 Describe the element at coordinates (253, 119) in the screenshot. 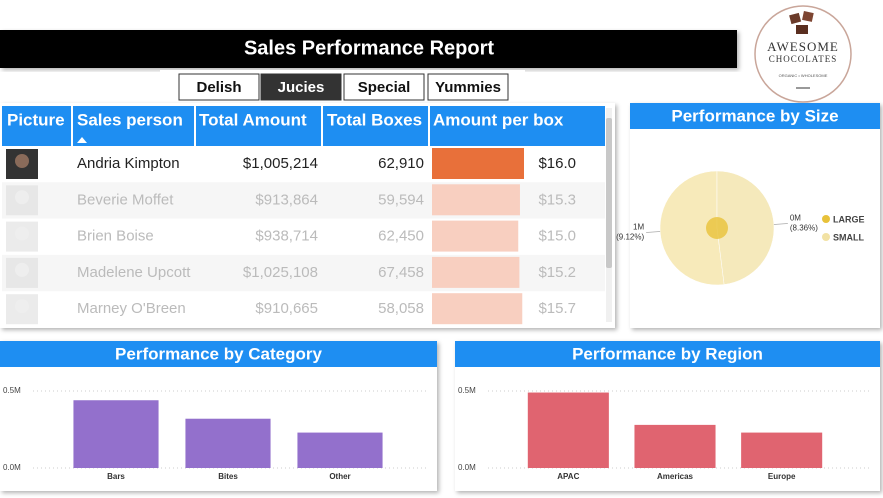

I see `column-header: Total Amount` at that location.